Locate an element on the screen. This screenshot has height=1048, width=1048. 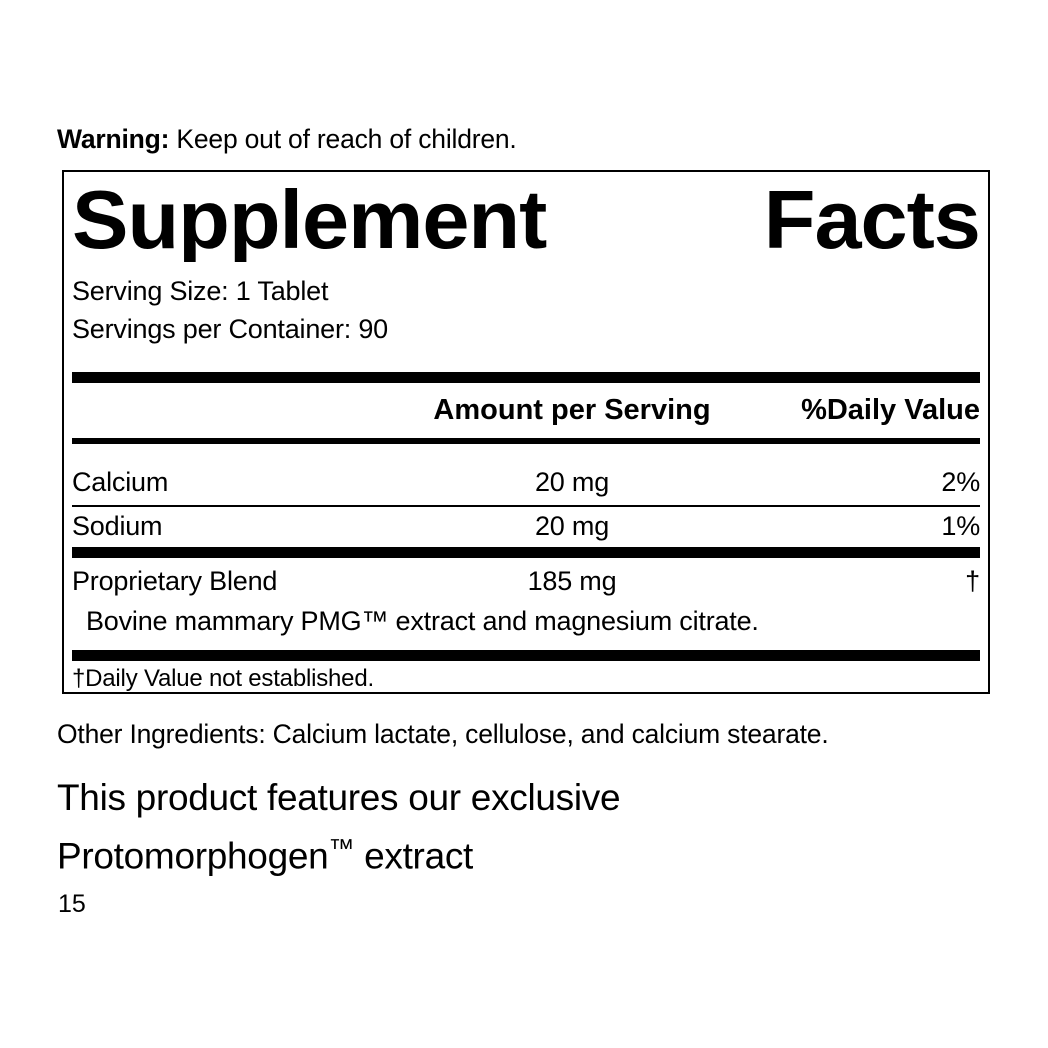
nutrient-name: Calcium is located at coordinates (120, 482).